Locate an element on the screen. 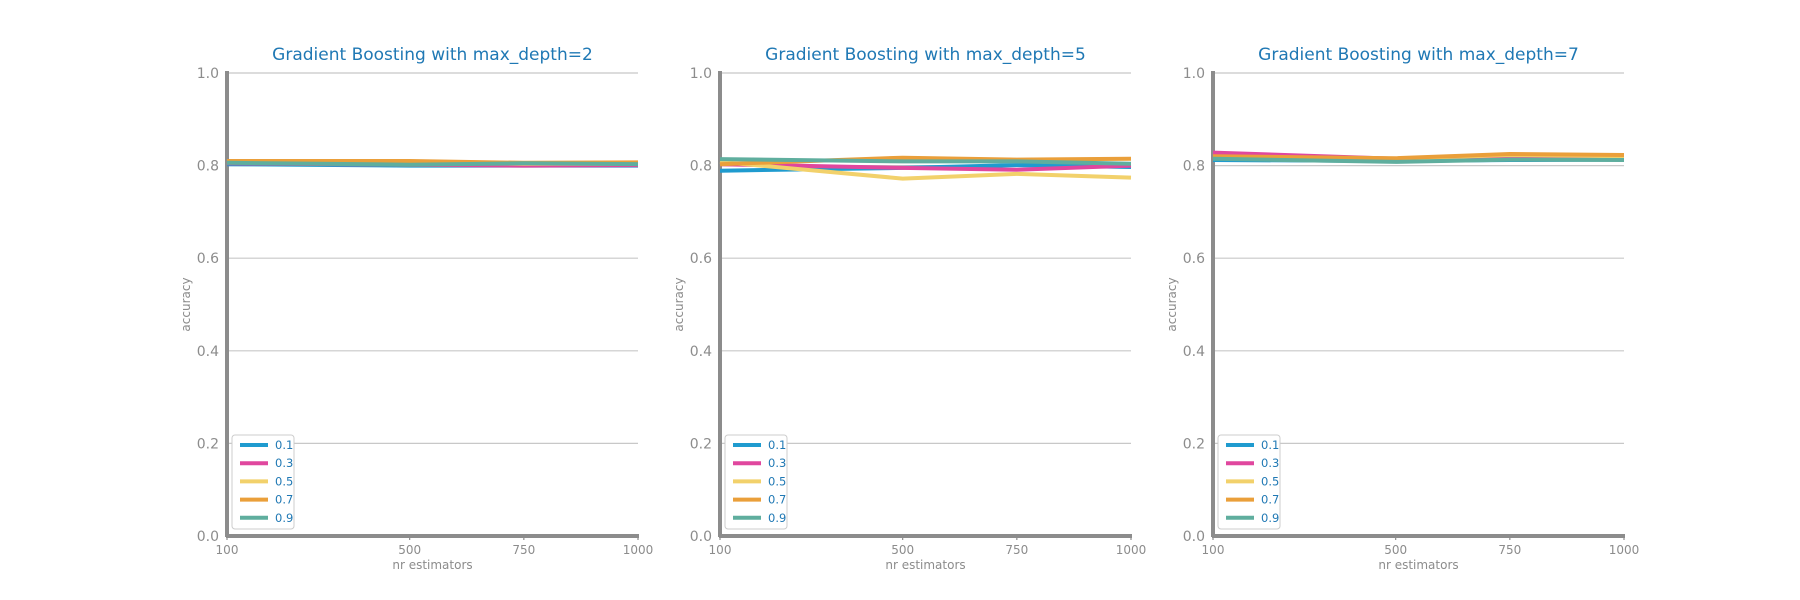 The image size is (1800, 600). series-line-0.3 is located at coordinates (925, 167).